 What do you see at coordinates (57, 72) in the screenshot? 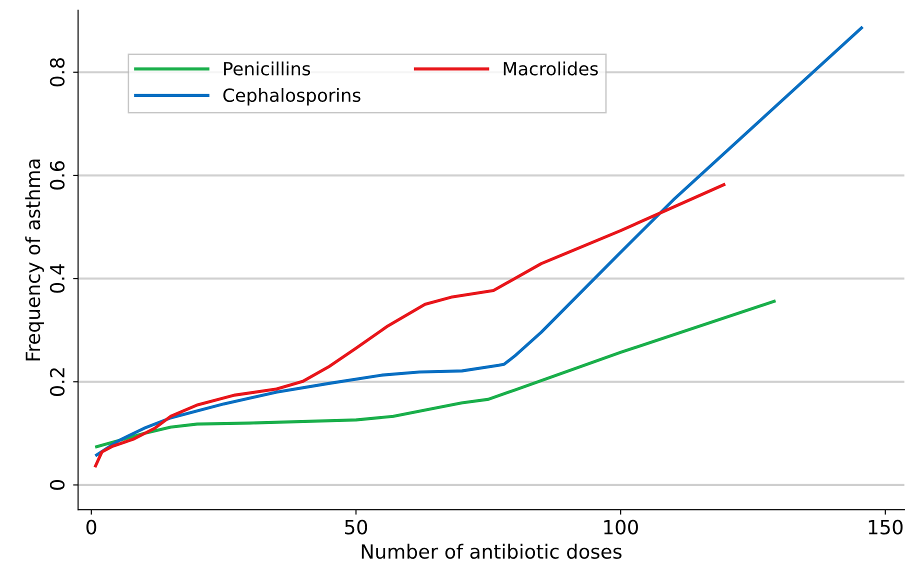
I see `y-tick-label: 0.8` at bounding box center [57, 72].